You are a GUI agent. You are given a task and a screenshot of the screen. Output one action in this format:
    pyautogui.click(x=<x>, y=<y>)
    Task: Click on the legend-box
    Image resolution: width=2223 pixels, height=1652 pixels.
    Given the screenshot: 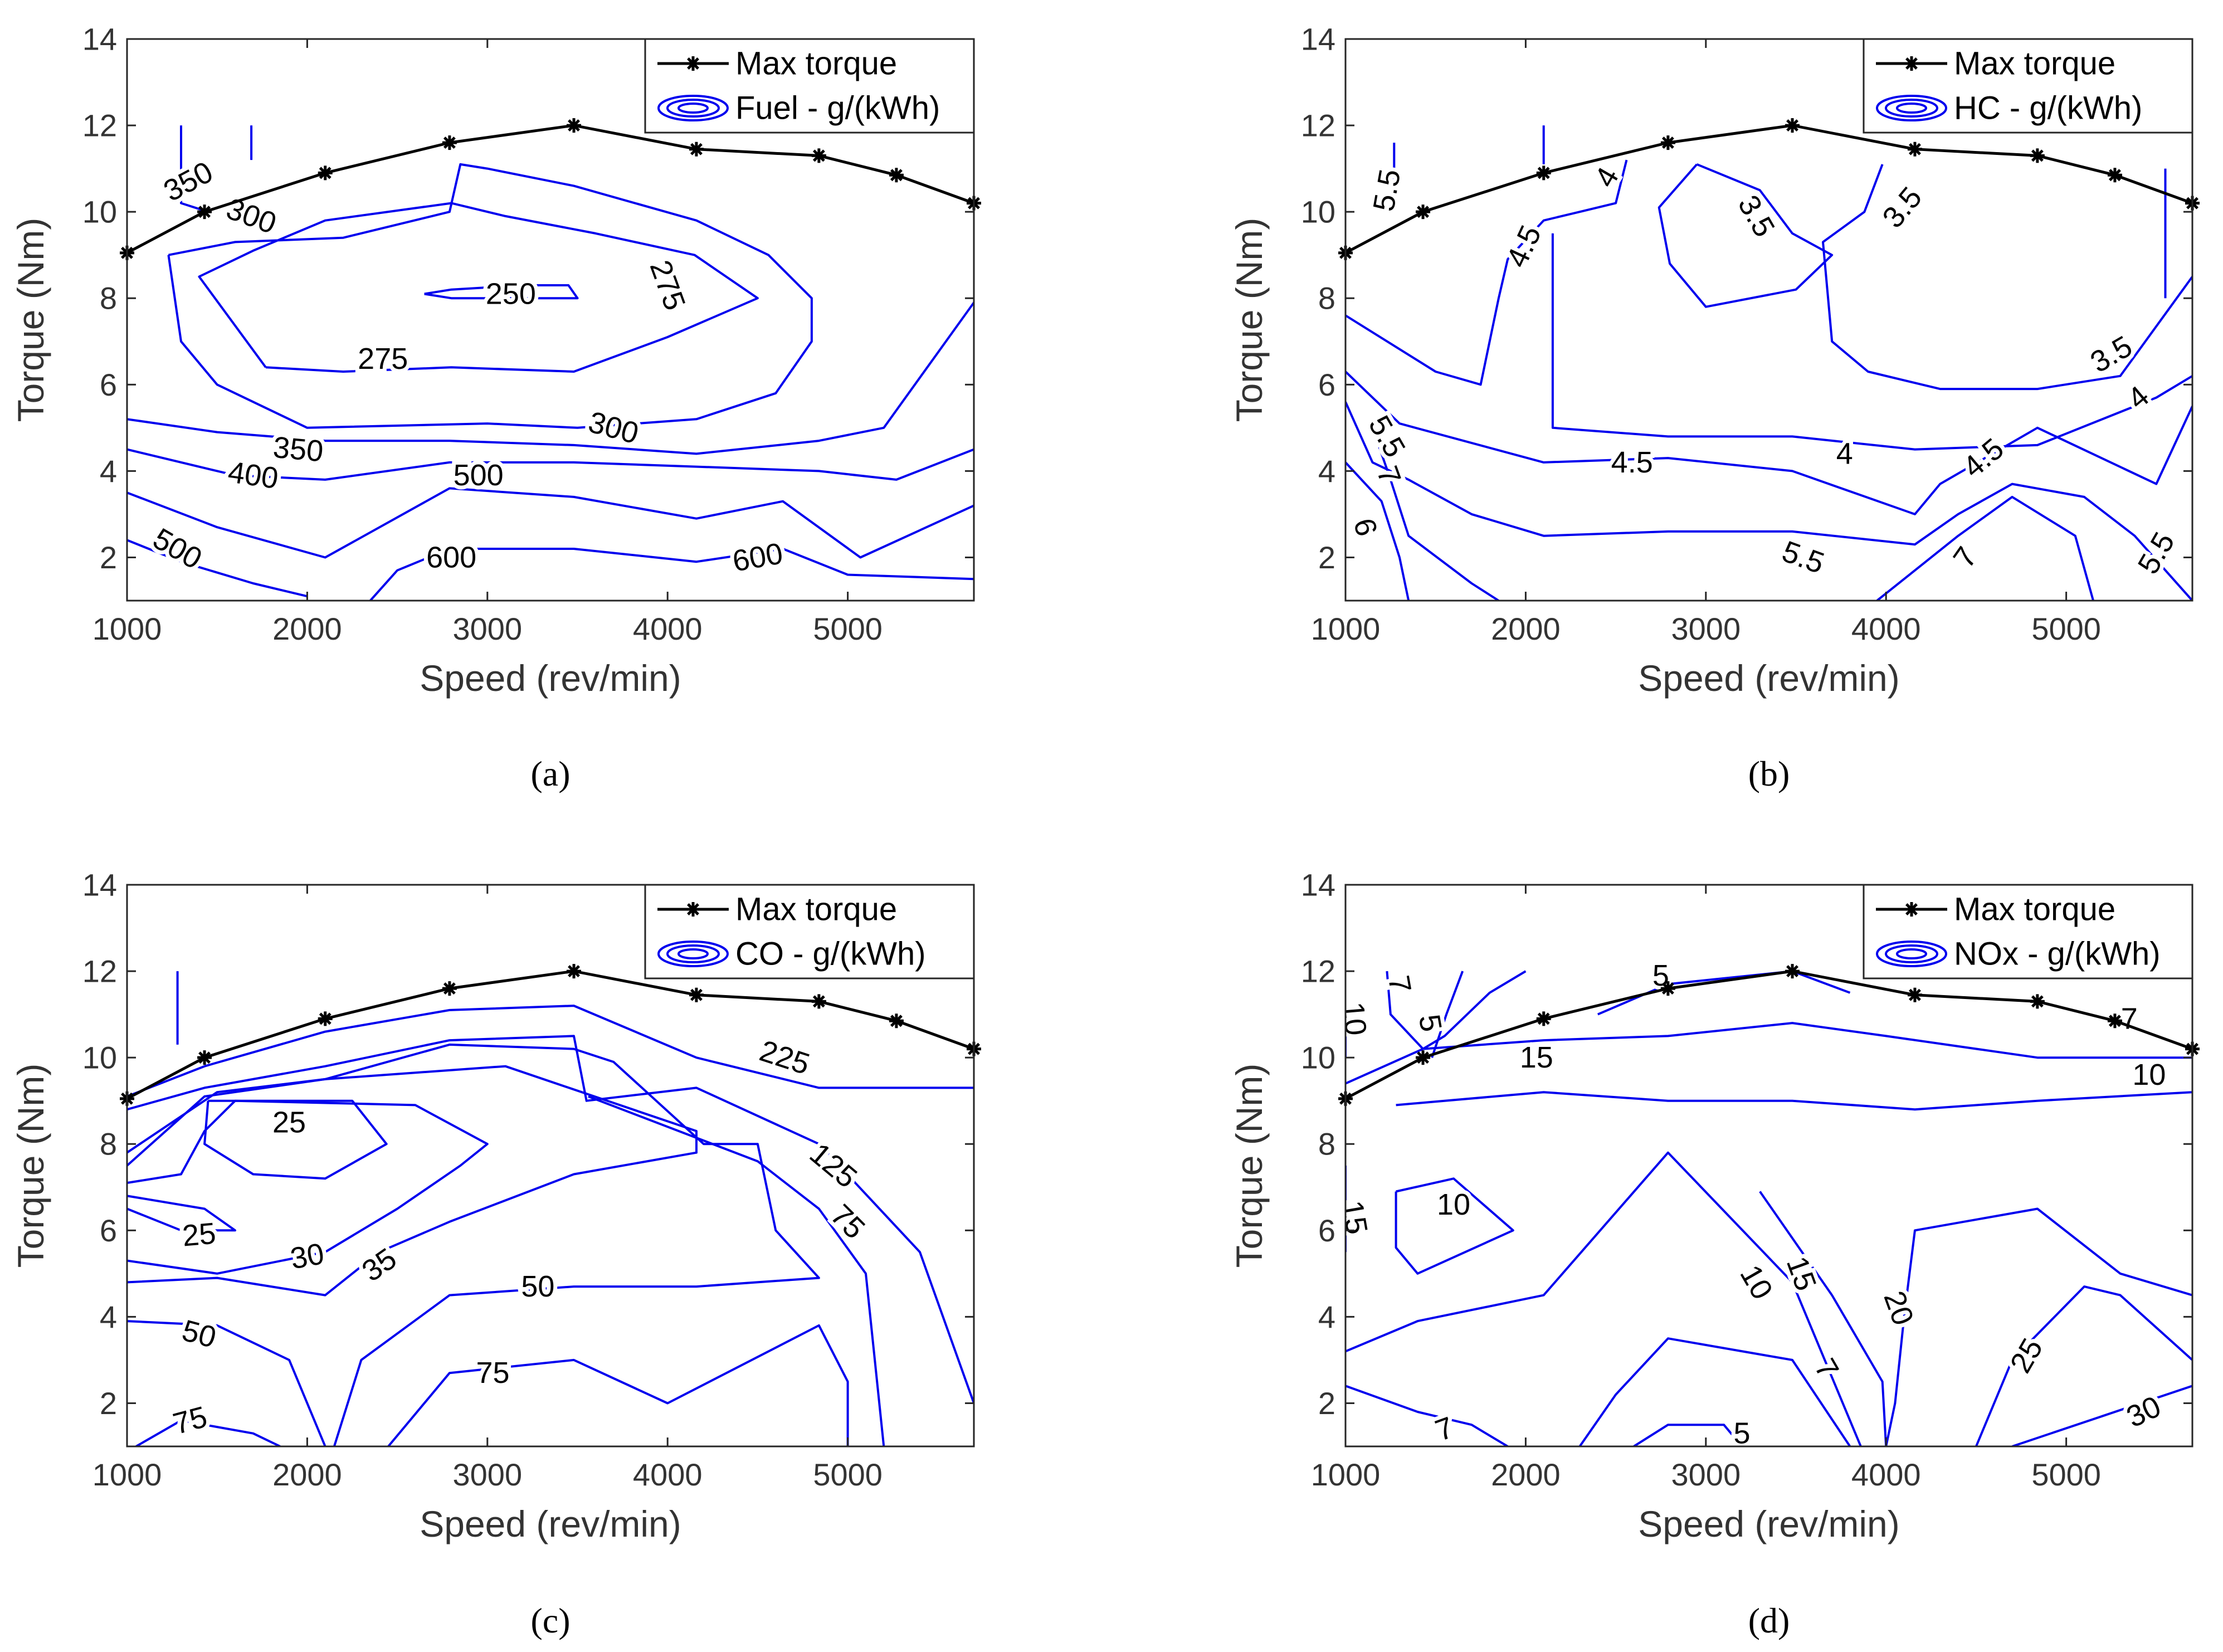 What is the action you would take?
    pyautogui.click(x=2028, y=86)
    